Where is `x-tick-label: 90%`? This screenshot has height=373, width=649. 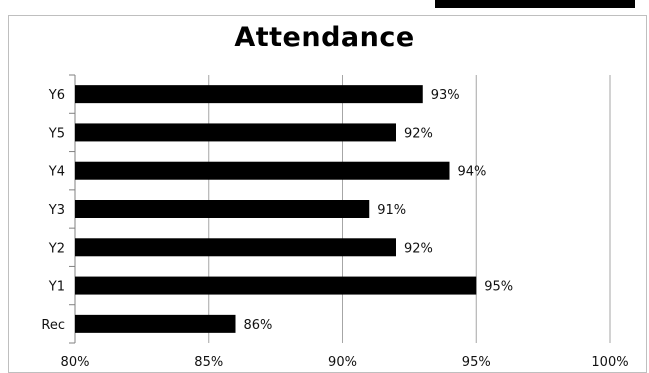 x-tick-label: 90% is located at coordinates (342, 362).